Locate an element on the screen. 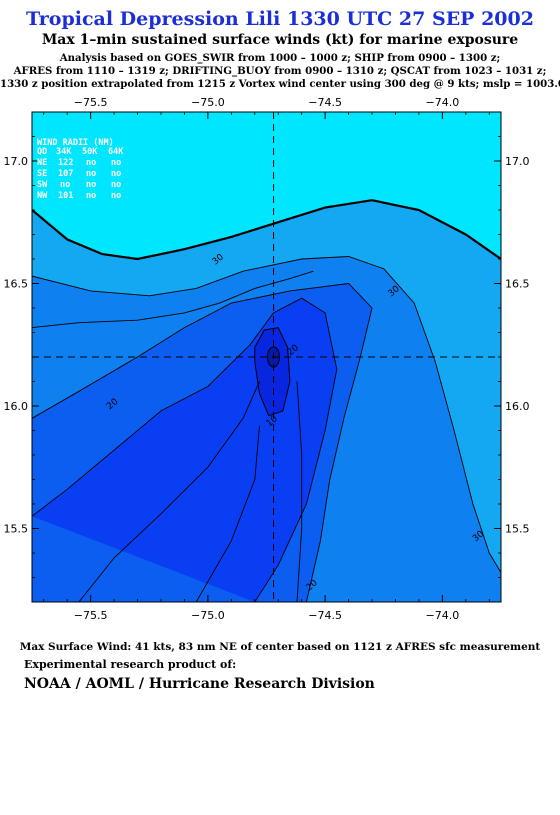 Image resolution: width=560 pixels, height=815 pixels. x-tick-label-bottom: −75.5 is located at coordinates (91, 615).